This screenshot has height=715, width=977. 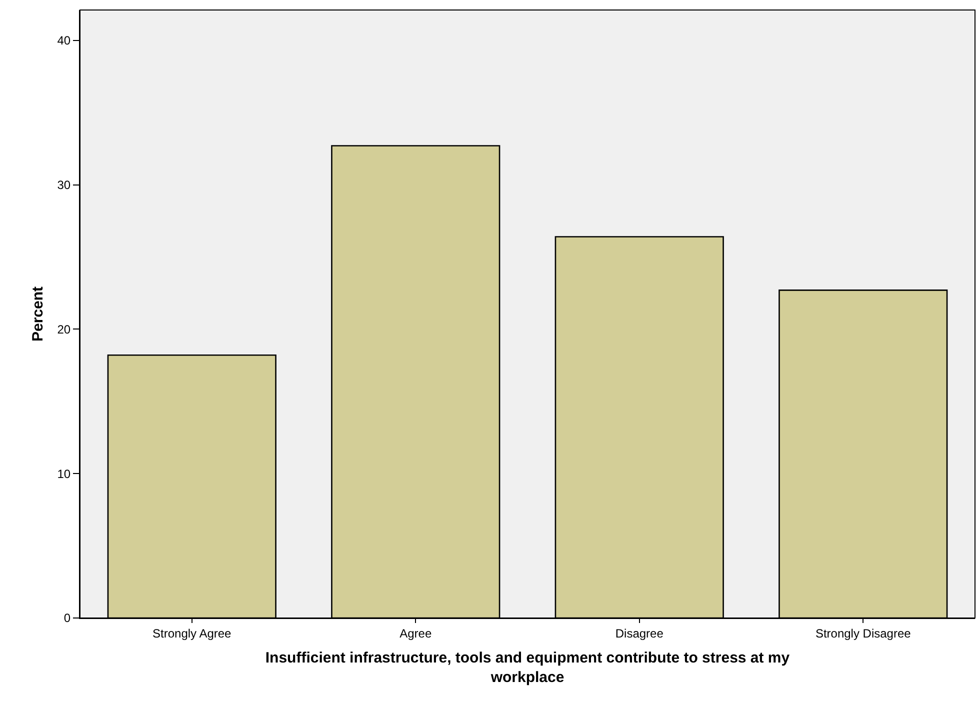 What do you see at coordinates (863, 633) in the screenshot?
I see `x-tick-label: Strongly Disagree` at bounding box center [863, 633].